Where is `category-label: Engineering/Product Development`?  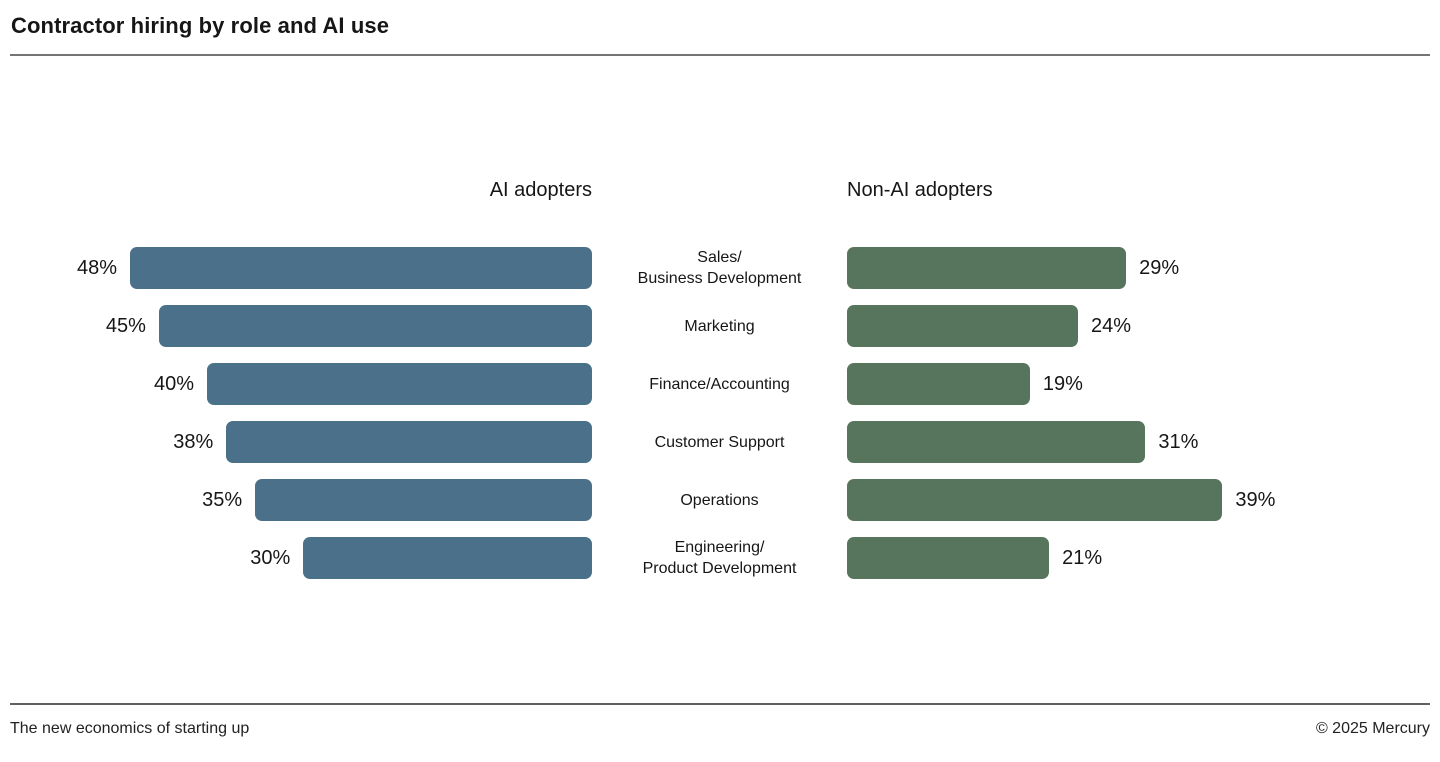
category-label: Engineering/Product Development is located at coordinates (719, 558).